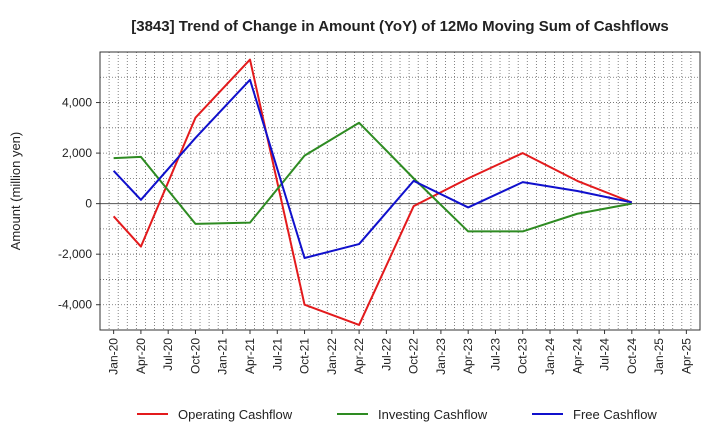  What do you see at coordinates (577, 356) in the screenshot?
I see `x-tick-label: Apr-24` at bounding box center [577, 356].